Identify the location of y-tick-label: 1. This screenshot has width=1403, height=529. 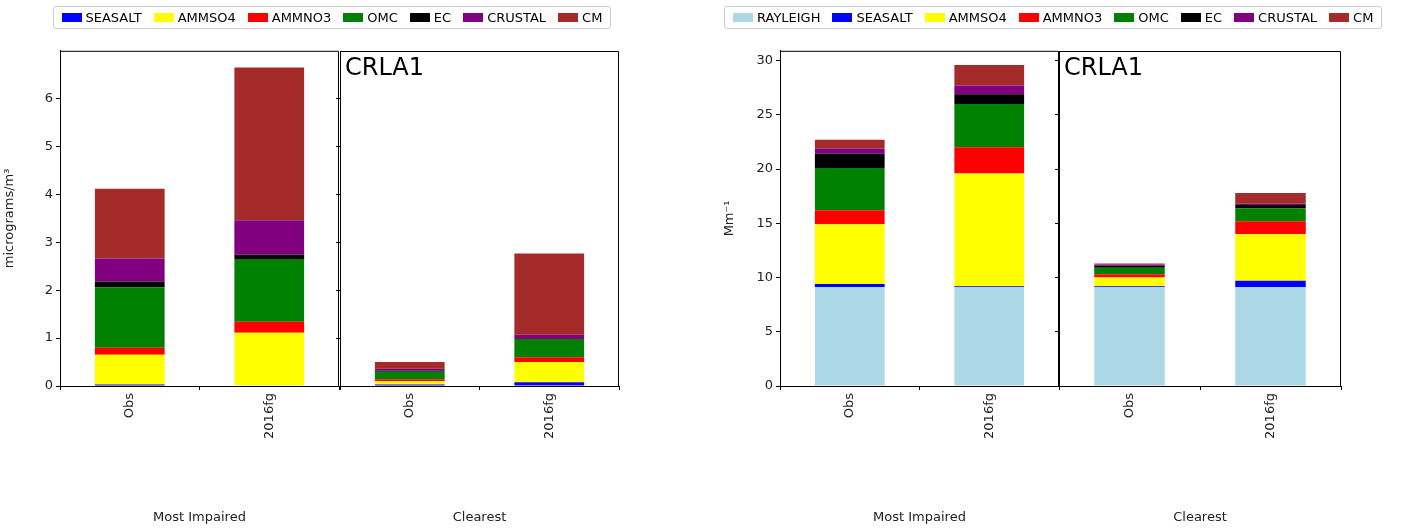
(48, 337).